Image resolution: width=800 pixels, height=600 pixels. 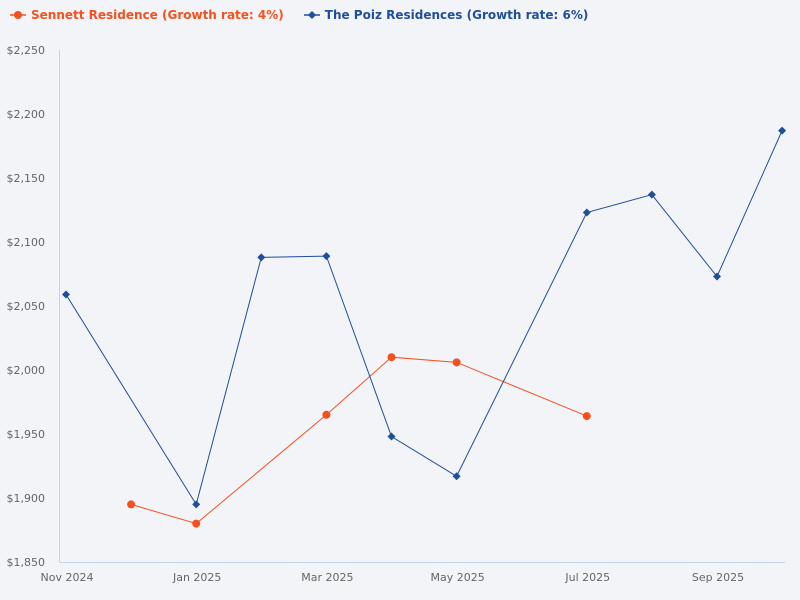 What do you see at coordinates (26, 242) in the screenshot?
I see `y-tick-label: $2,100` at bounding box center [26, 242].